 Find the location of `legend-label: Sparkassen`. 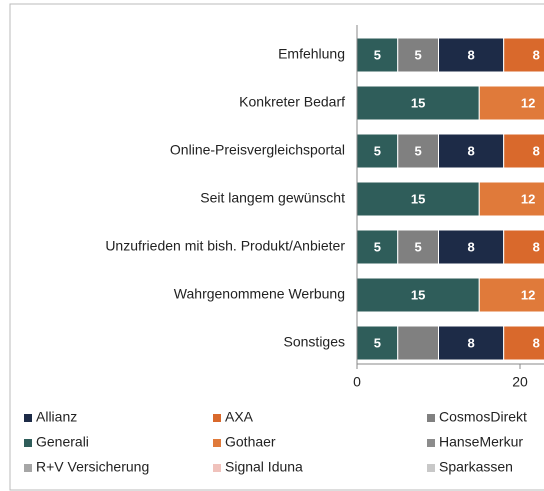

legend-label: Sparkassen is located at coordinates (476, 467).